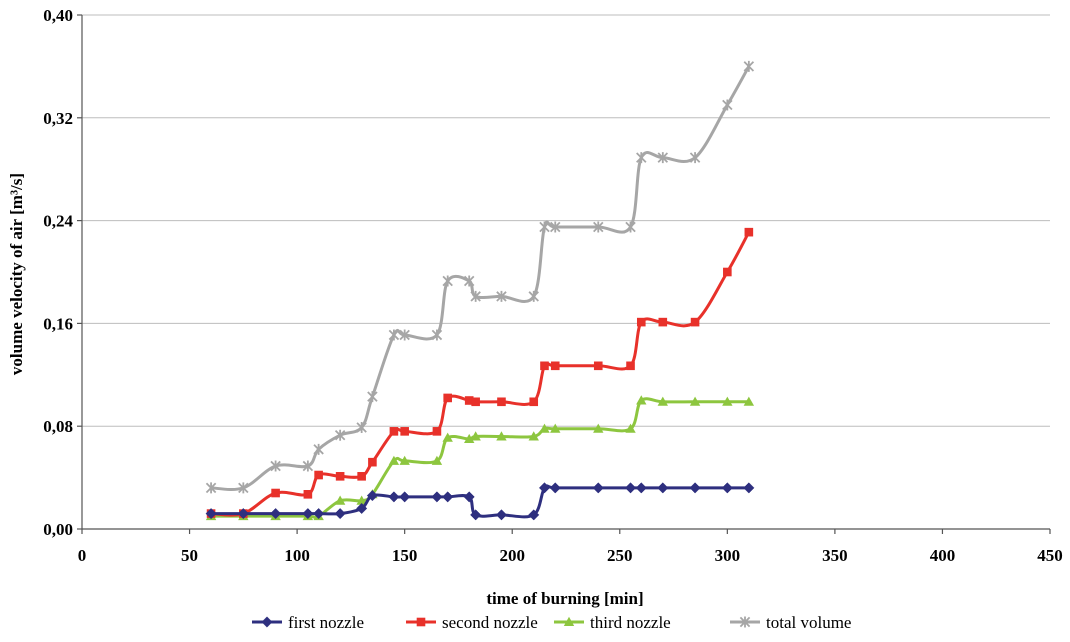 The image size is (1070, 642). I want to click on series-line-third-nozzle, so click(480, 458).